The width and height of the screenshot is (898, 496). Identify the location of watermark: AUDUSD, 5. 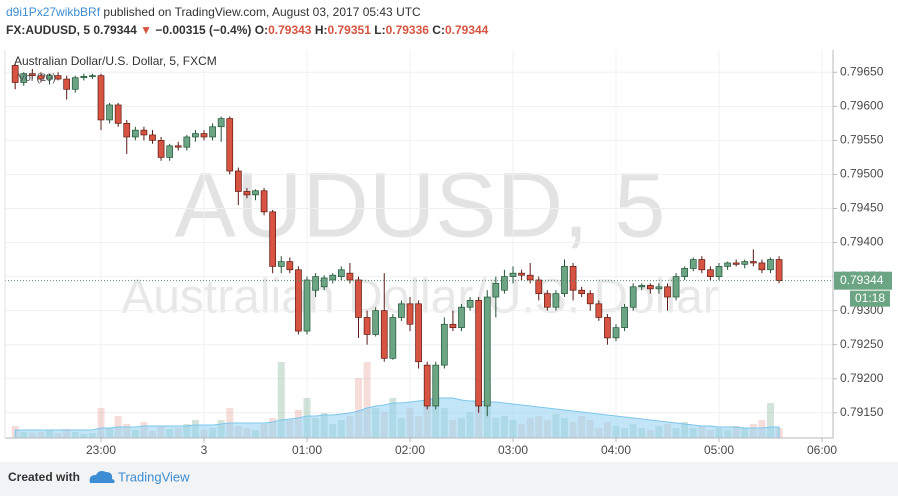
(420, 205).